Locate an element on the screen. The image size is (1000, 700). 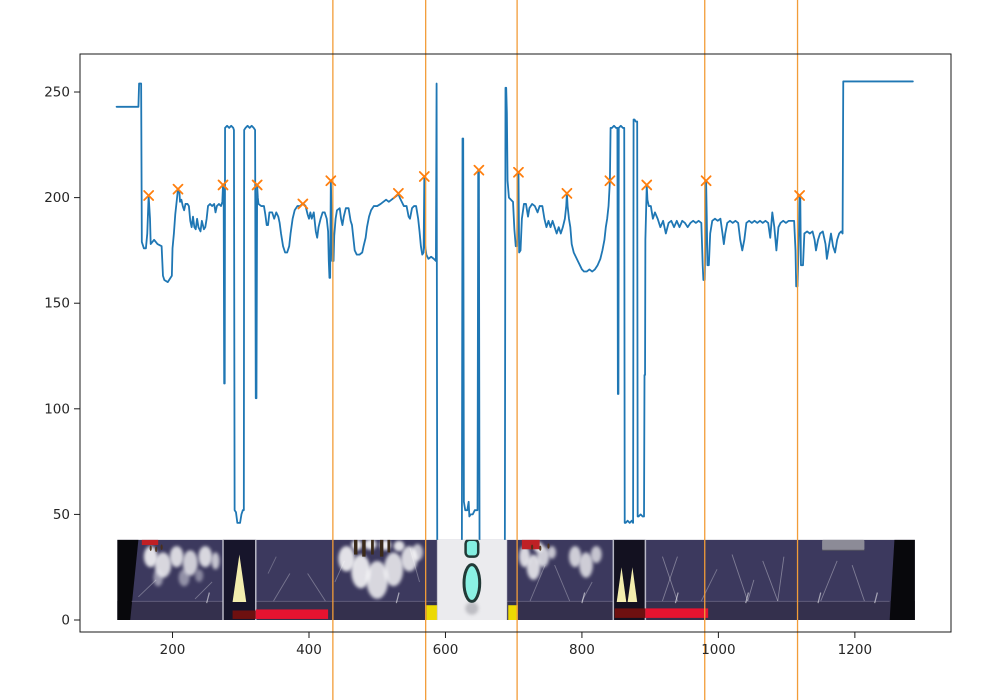
peak-markers is located at coordinates (474, 187).